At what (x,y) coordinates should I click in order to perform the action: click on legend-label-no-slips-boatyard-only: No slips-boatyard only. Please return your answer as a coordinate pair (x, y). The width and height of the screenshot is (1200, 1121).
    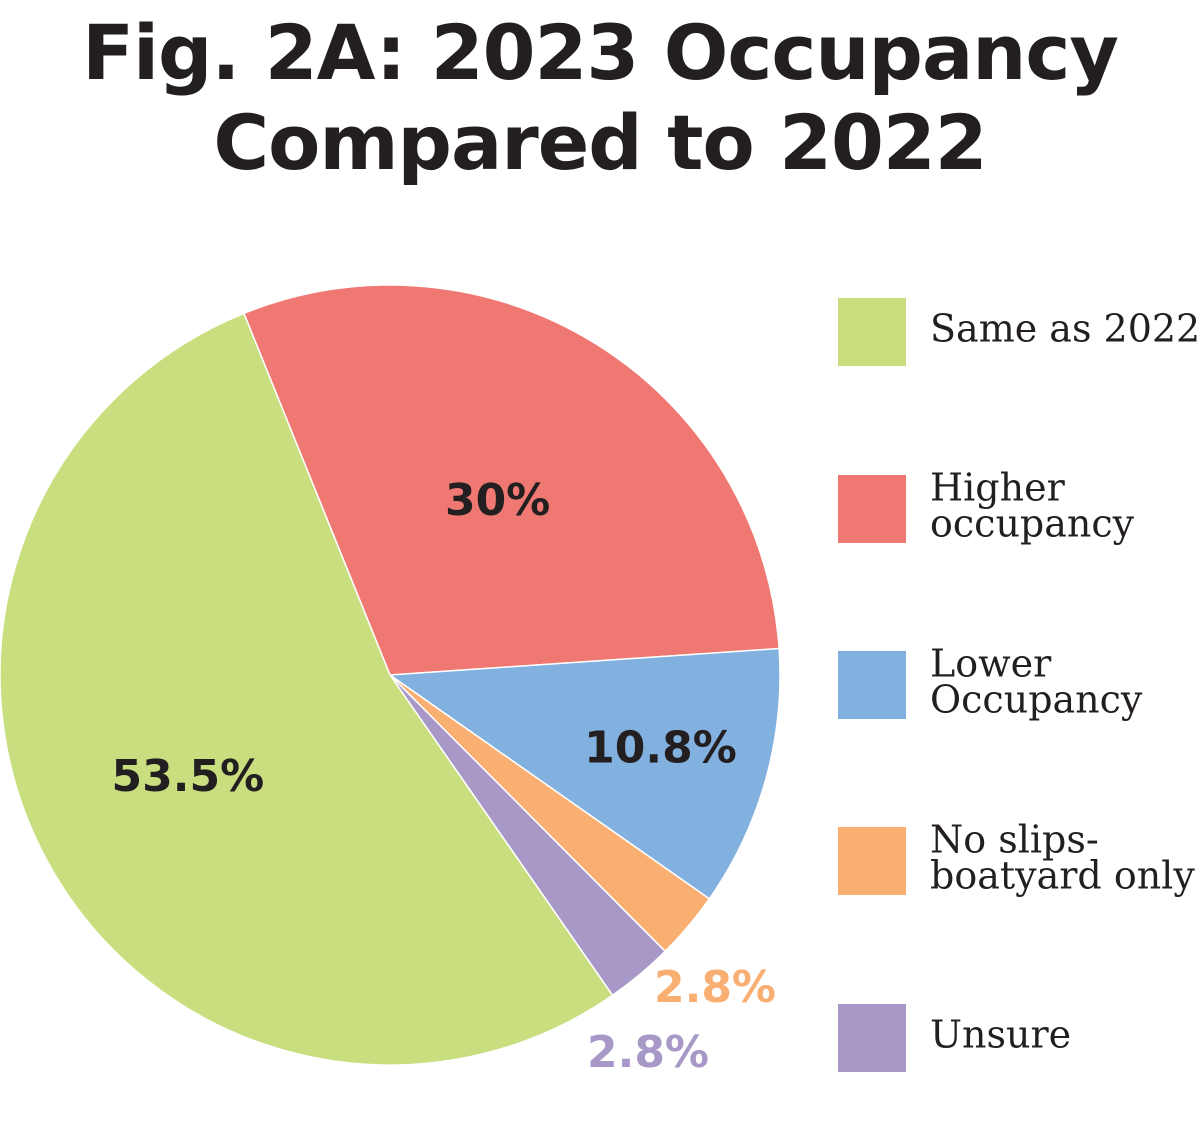
    Looking at the image, I should click on (1062, 858).